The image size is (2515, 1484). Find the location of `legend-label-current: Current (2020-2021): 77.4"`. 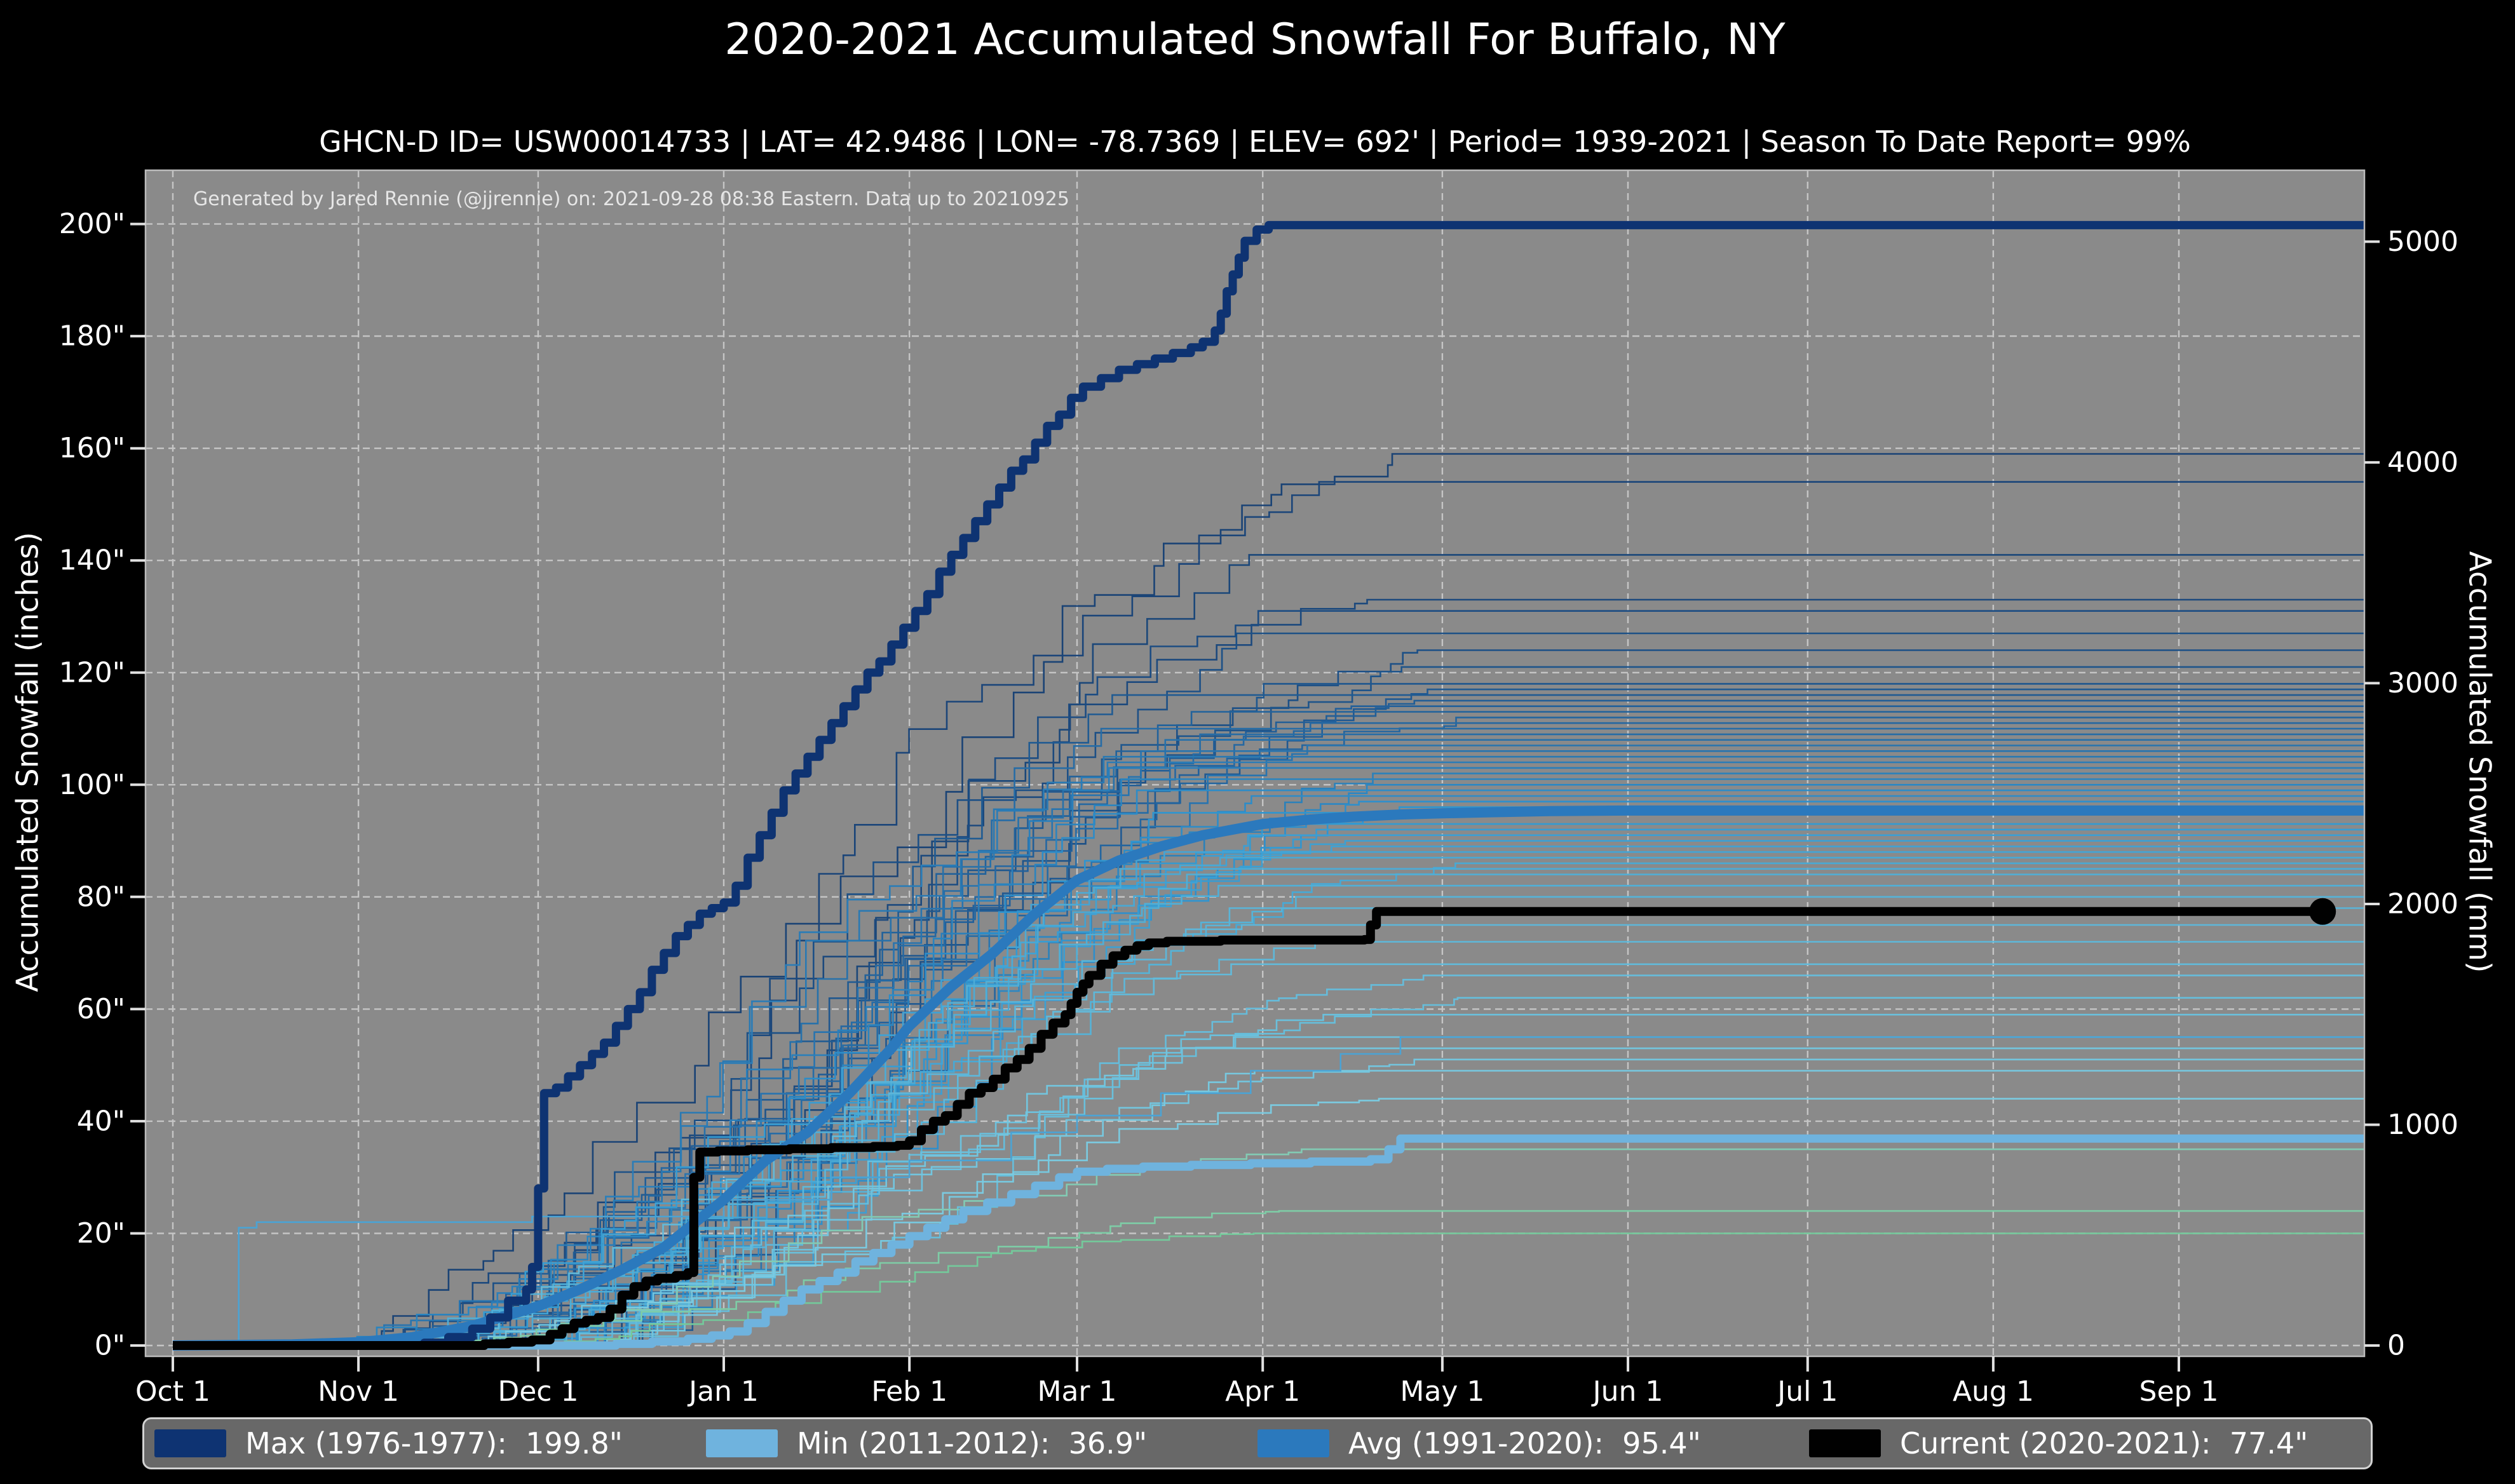

legend-label-current: Current (2020-2021): 77.4" is located at coordinates (2104, 1443).